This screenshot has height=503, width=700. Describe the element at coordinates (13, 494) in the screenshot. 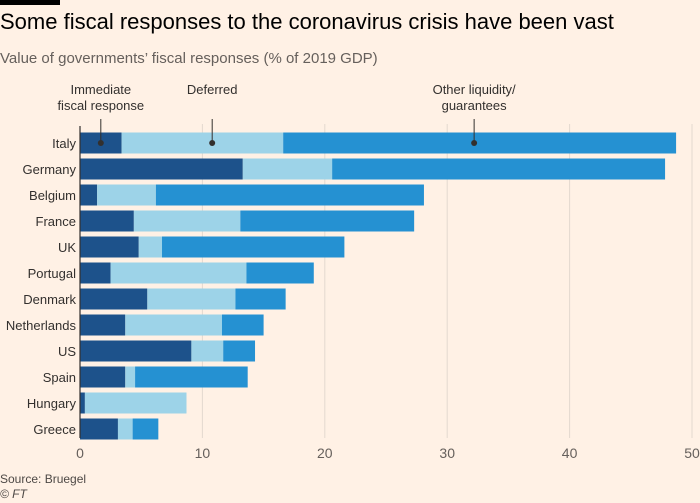

I see `credit-note: © FT` at that location.